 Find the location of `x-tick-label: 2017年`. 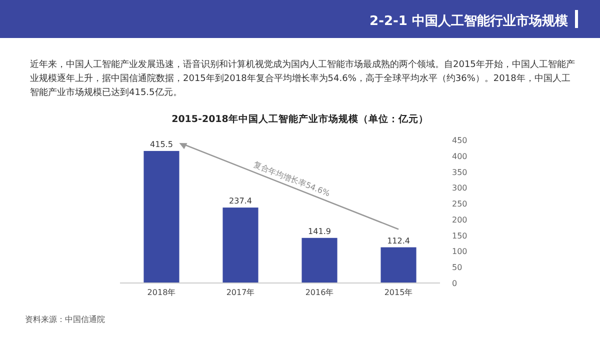

x-tick-label: 2017年 is located at coordinates (240, 292).